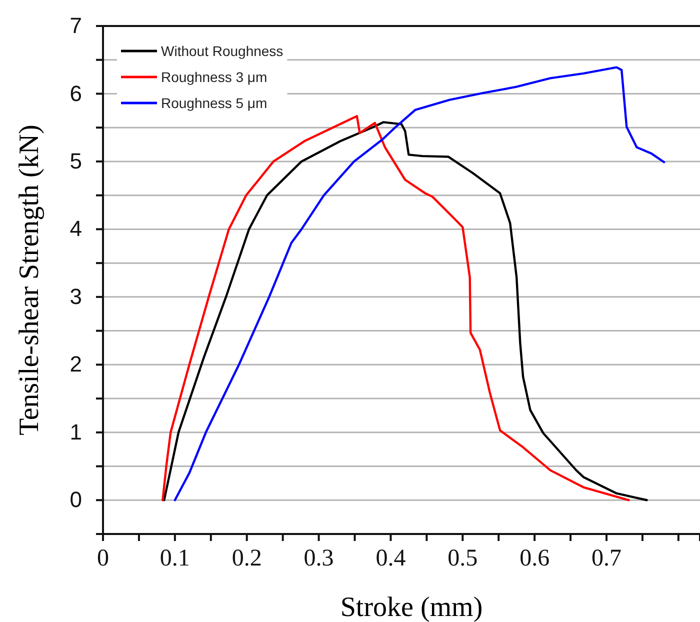 Image resolution: width=700 pixels, height=622 pixels. Describe the element at coordinates (76, 93) in the screenshot. I see `y-tick-label: 6` at that location.